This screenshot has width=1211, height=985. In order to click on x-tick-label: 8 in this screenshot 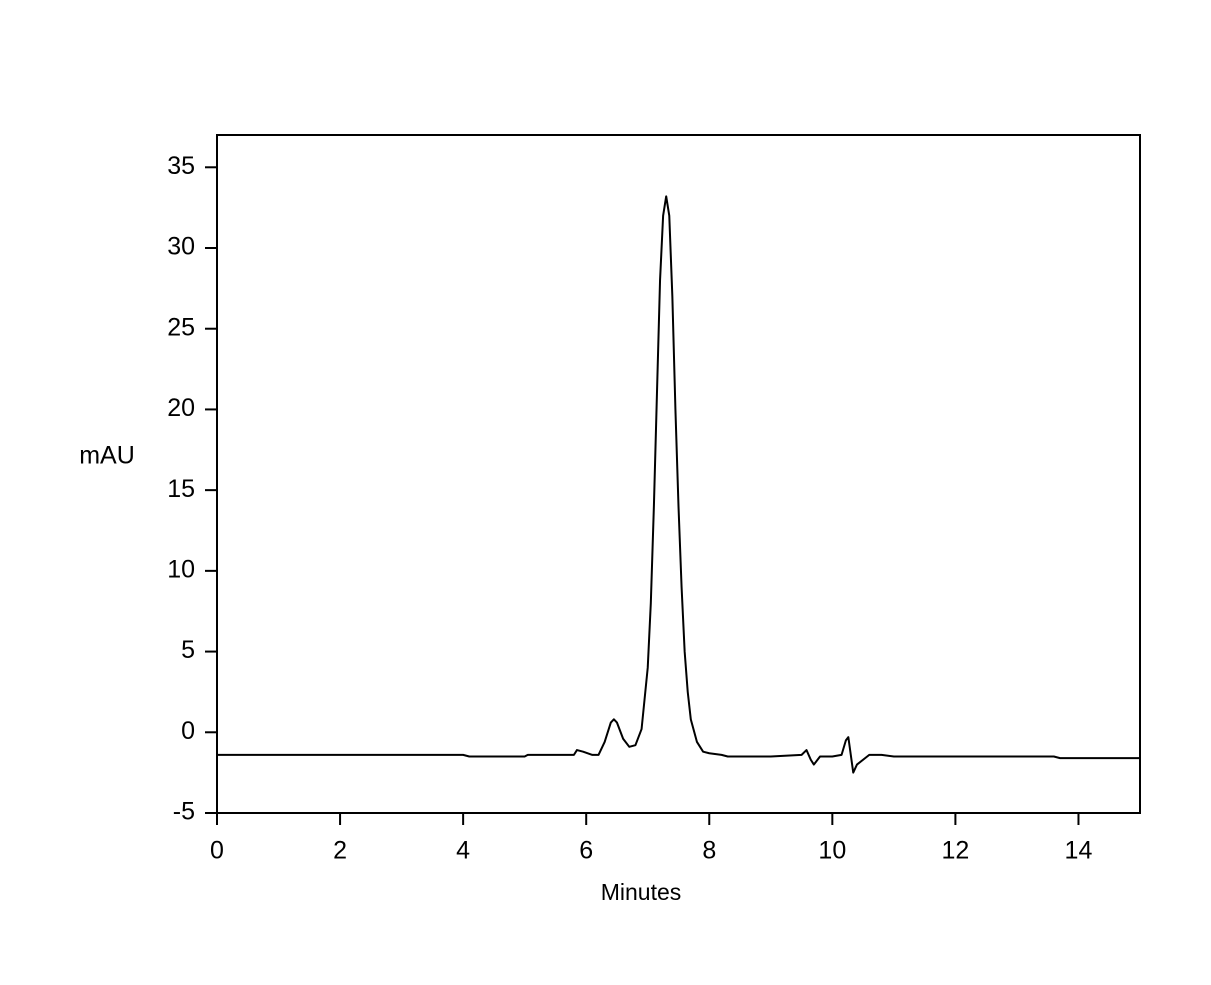, I will do `click(709, 851)`.